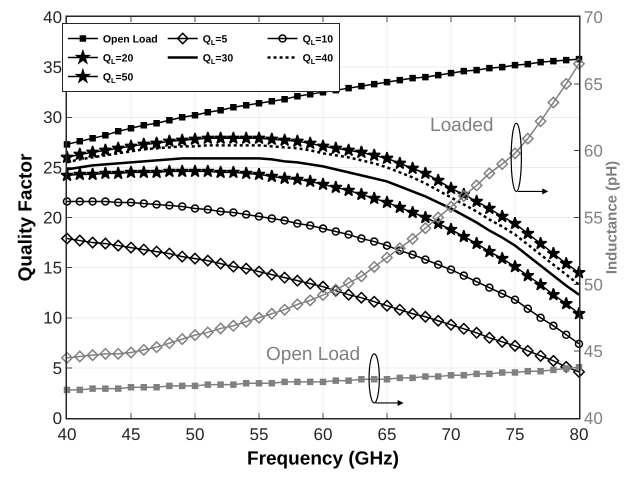 This screenshot has height=485, width=640. What do you see at coordinates (593, 218) in the screenshot?
I see `y2-tick-label: 55` at bounding box center [593, 218].